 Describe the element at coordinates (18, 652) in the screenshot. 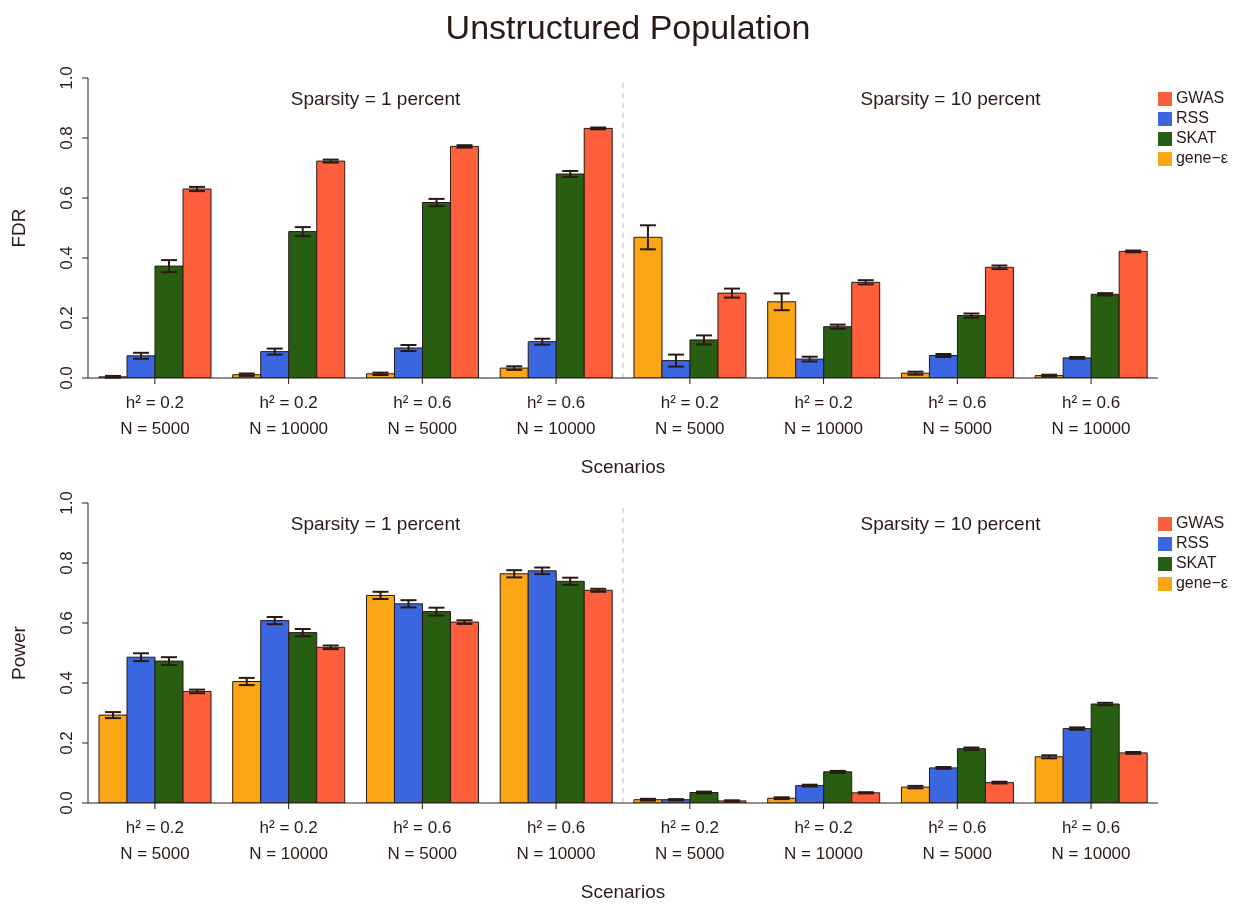

I see `y-axis-title: Power` at that location.